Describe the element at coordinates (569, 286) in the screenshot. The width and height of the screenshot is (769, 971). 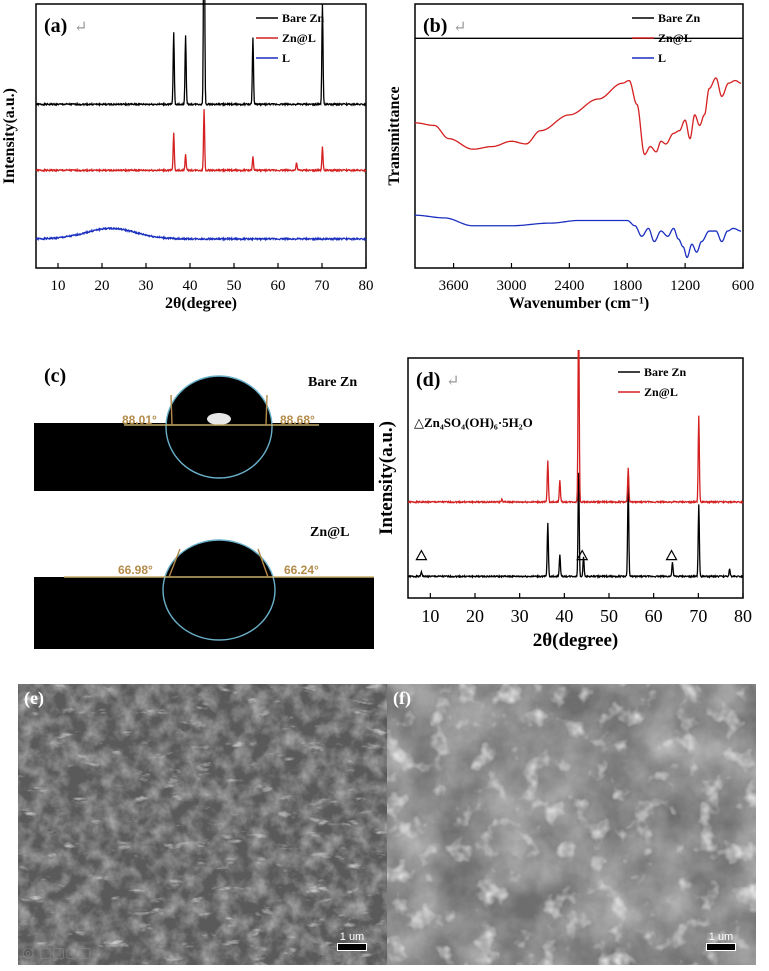
I see `x-tick-label-b-2: 2400` at that location.